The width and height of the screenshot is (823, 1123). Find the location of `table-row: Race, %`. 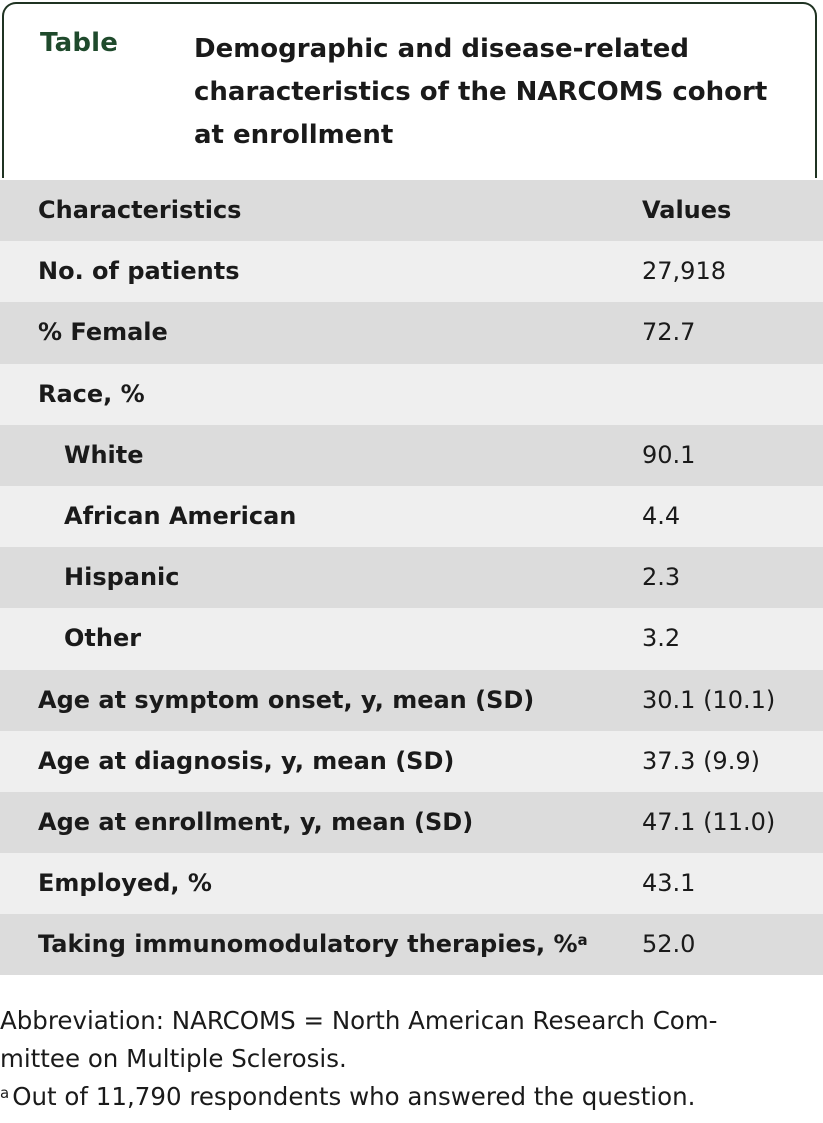

table-row: Race, % is located at coordinates (411, 394).